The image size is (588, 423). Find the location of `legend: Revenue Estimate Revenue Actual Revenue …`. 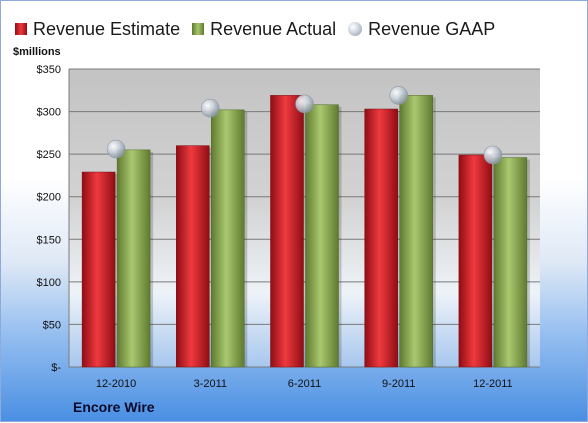

legend: Revenue Estimate Revenue Actual Revenue … is located at coordinates (261, 29).